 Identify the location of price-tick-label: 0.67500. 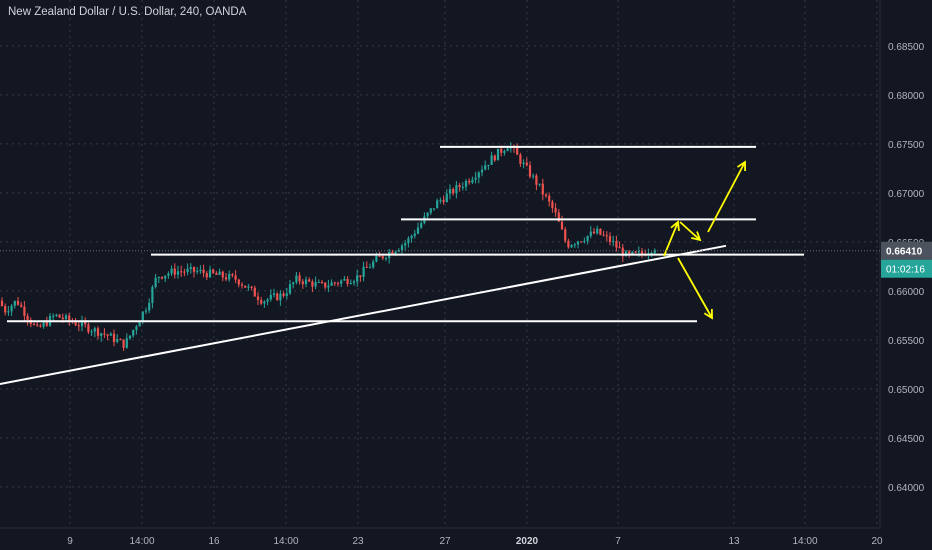
(906, 145).